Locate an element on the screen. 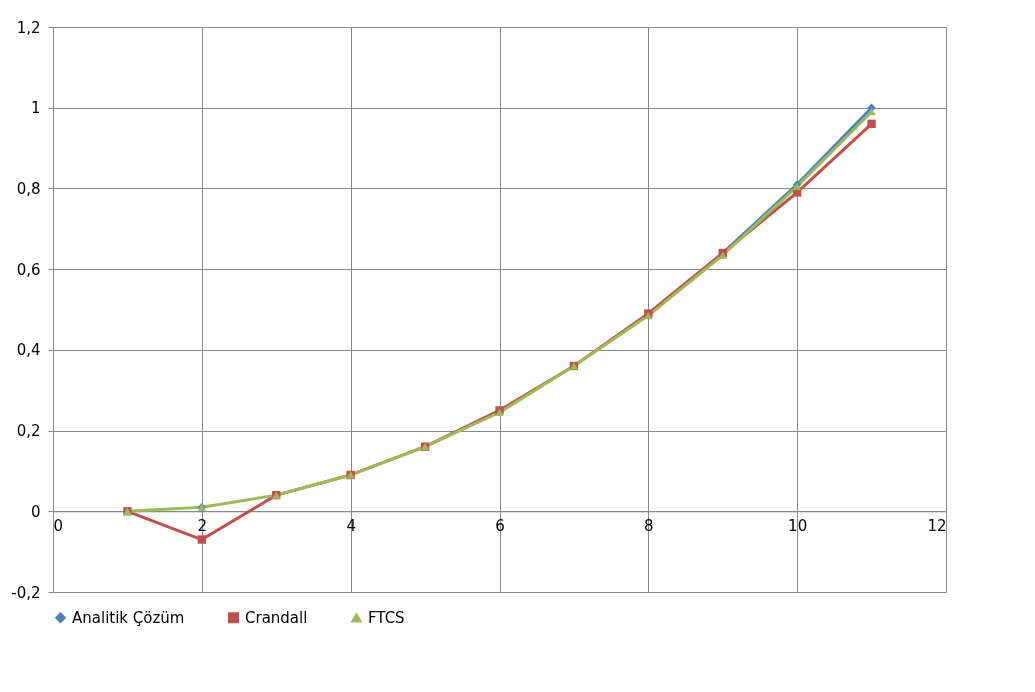 The width and height of the screenshot is (1035, 692). y-tick-label: 0,6 is located at coordinates (28, 269).